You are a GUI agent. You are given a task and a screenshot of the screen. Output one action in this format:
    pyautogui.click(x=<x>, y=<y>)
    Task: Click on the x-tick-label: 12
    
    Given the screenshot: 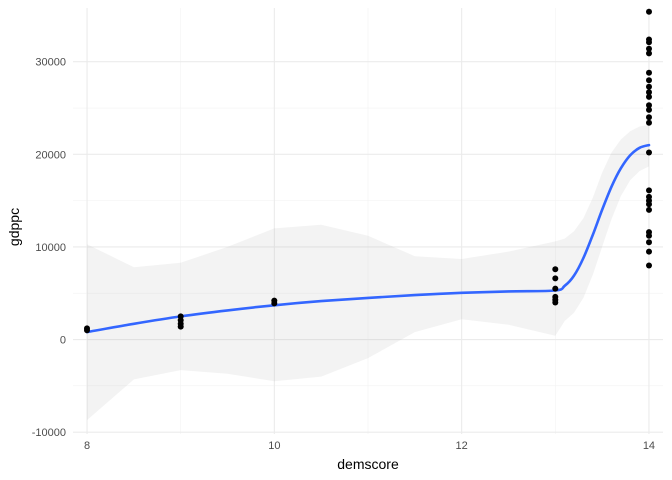 What is the action you would take?
    pyautogui.click(x=462, y=446)
    